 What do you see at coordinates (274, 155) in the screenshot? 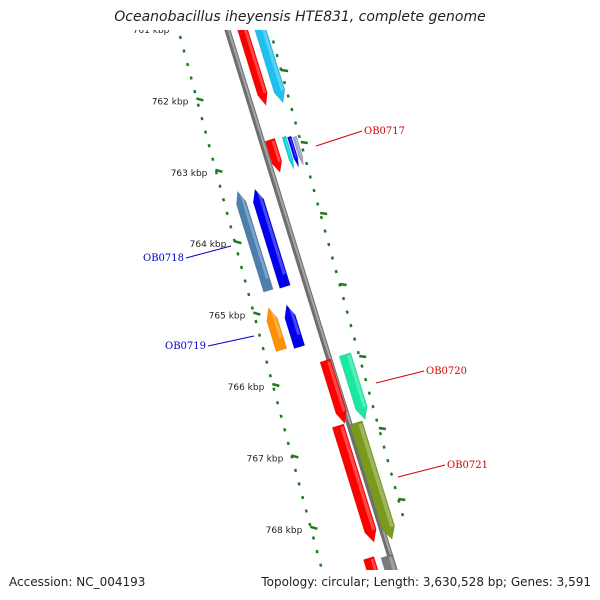
I see `gene-ob0717-forward` at bounding box center [274, 155].